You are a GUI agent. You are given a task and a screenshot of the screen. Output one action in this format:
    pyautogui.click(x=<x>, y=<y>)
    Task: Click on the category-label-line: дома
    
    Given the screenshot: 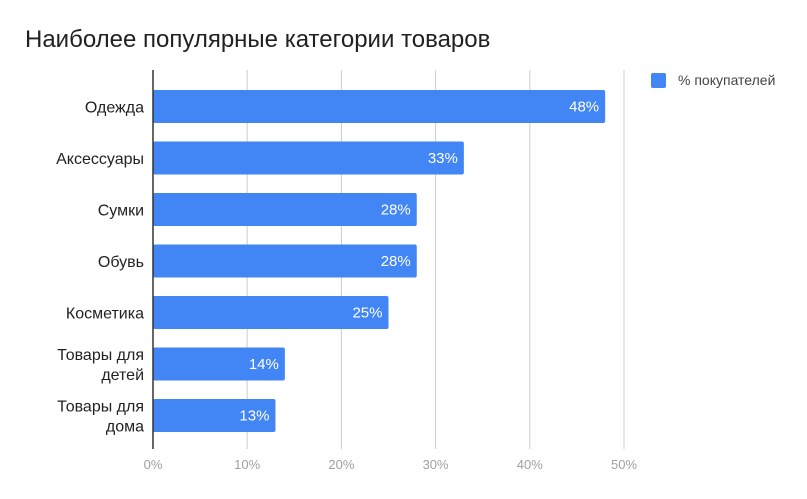 What is the action you would take?
    pyautogui.click(x=125, y=427)
    